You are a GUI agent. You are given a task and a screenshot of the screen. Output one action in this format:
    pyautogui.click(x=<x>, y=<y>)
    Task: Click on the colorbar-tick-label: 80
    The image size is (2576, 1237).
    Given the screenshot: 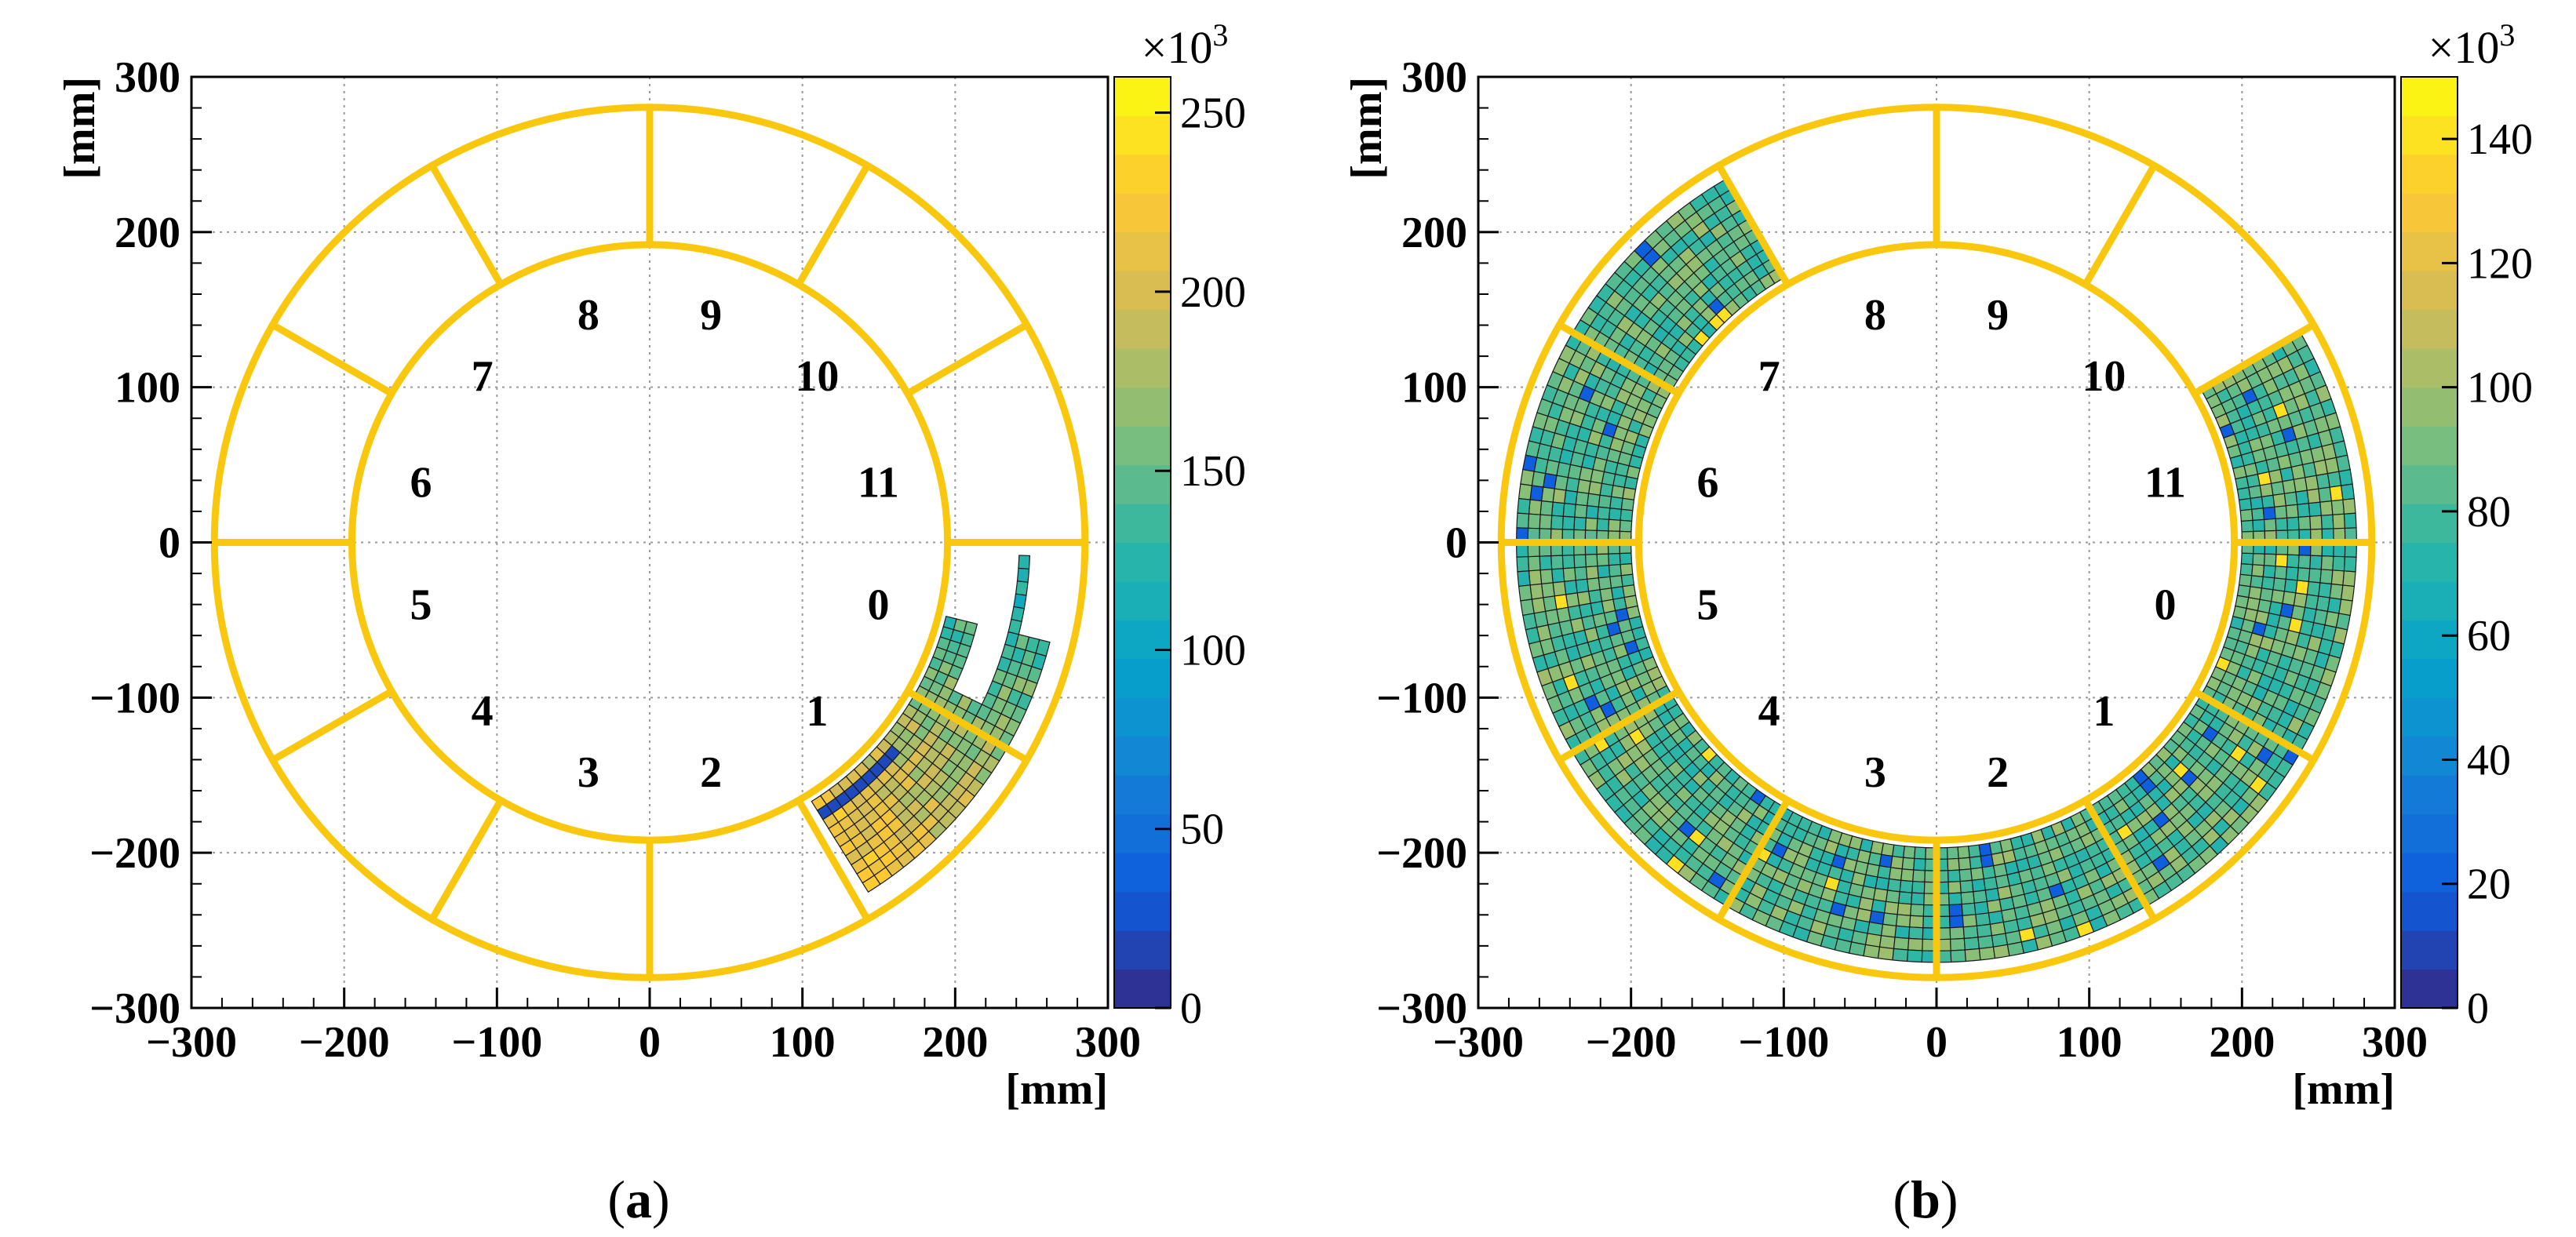 What is the action you would take?
    pyautogui.click(x=2489, y=512)
    